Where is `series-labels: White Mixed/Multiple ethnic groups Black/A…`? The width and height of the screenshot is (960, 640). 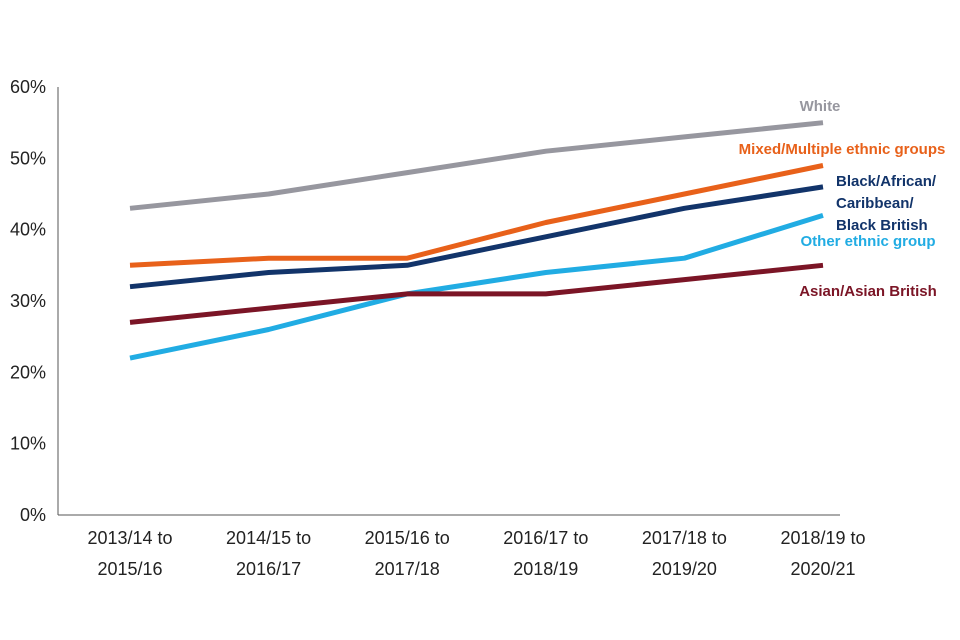 series-labels: White Mixed/Multiple ethnic groups Black/A… is located at coordinates (842, 199).